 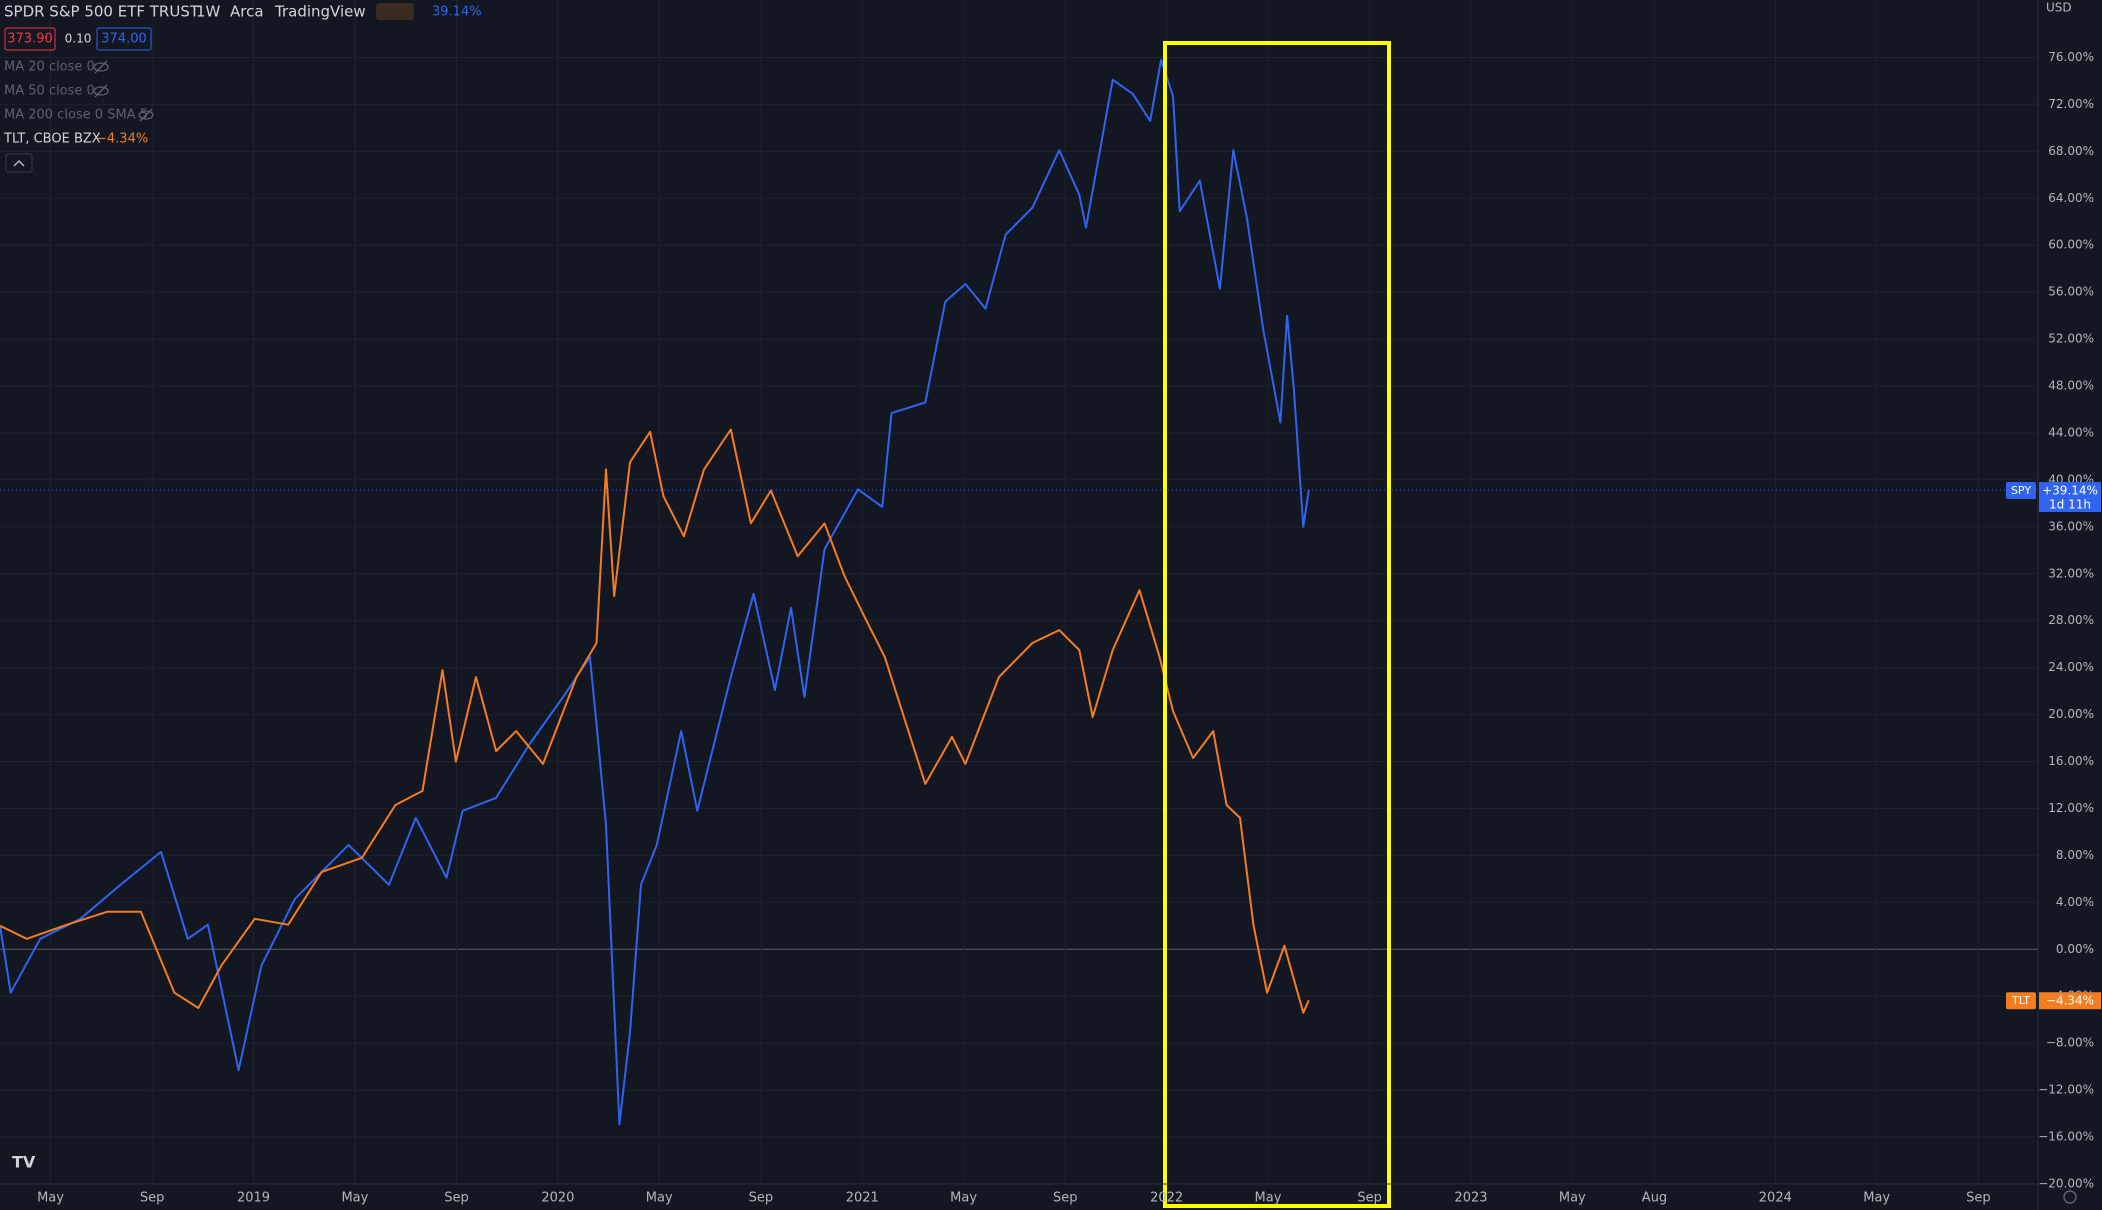 What do you see at coordinates (2071, 245) in the screenshot?
I see `y-tick-label: 60.00%` at bounding box center [2071, 245].